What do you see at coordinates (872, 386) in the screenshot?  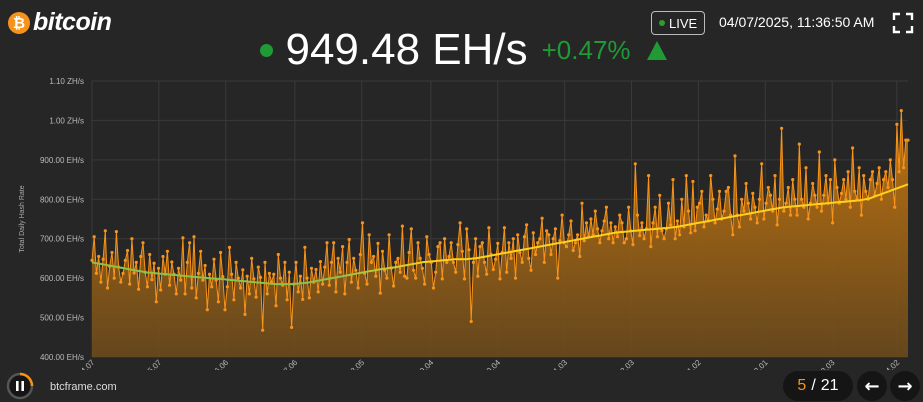 I see `prev-button: ←` at bounding box center [872, 386].